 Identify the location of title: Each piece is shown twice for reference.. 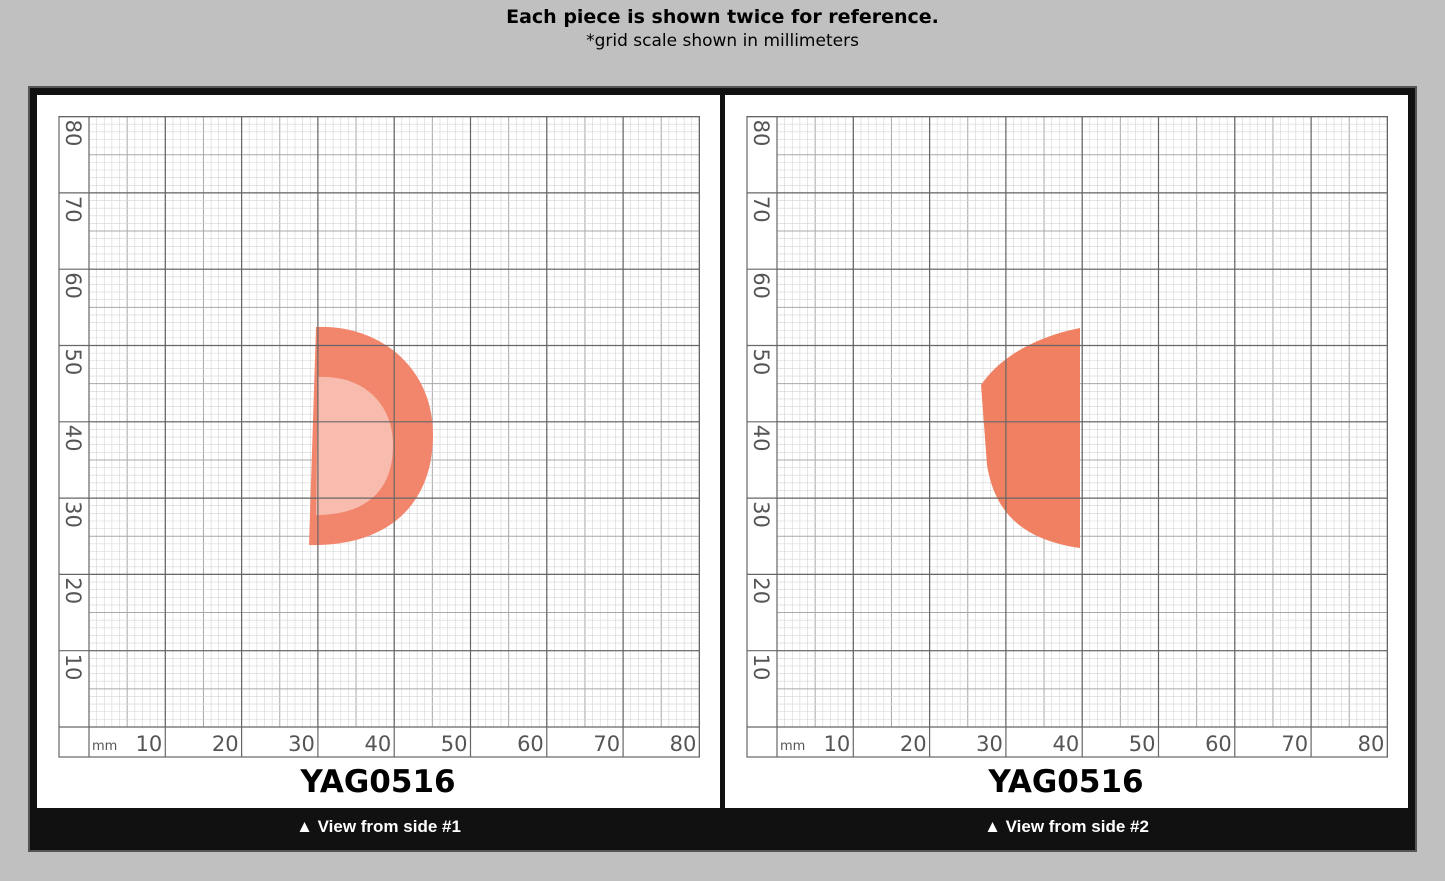
(722, 17).